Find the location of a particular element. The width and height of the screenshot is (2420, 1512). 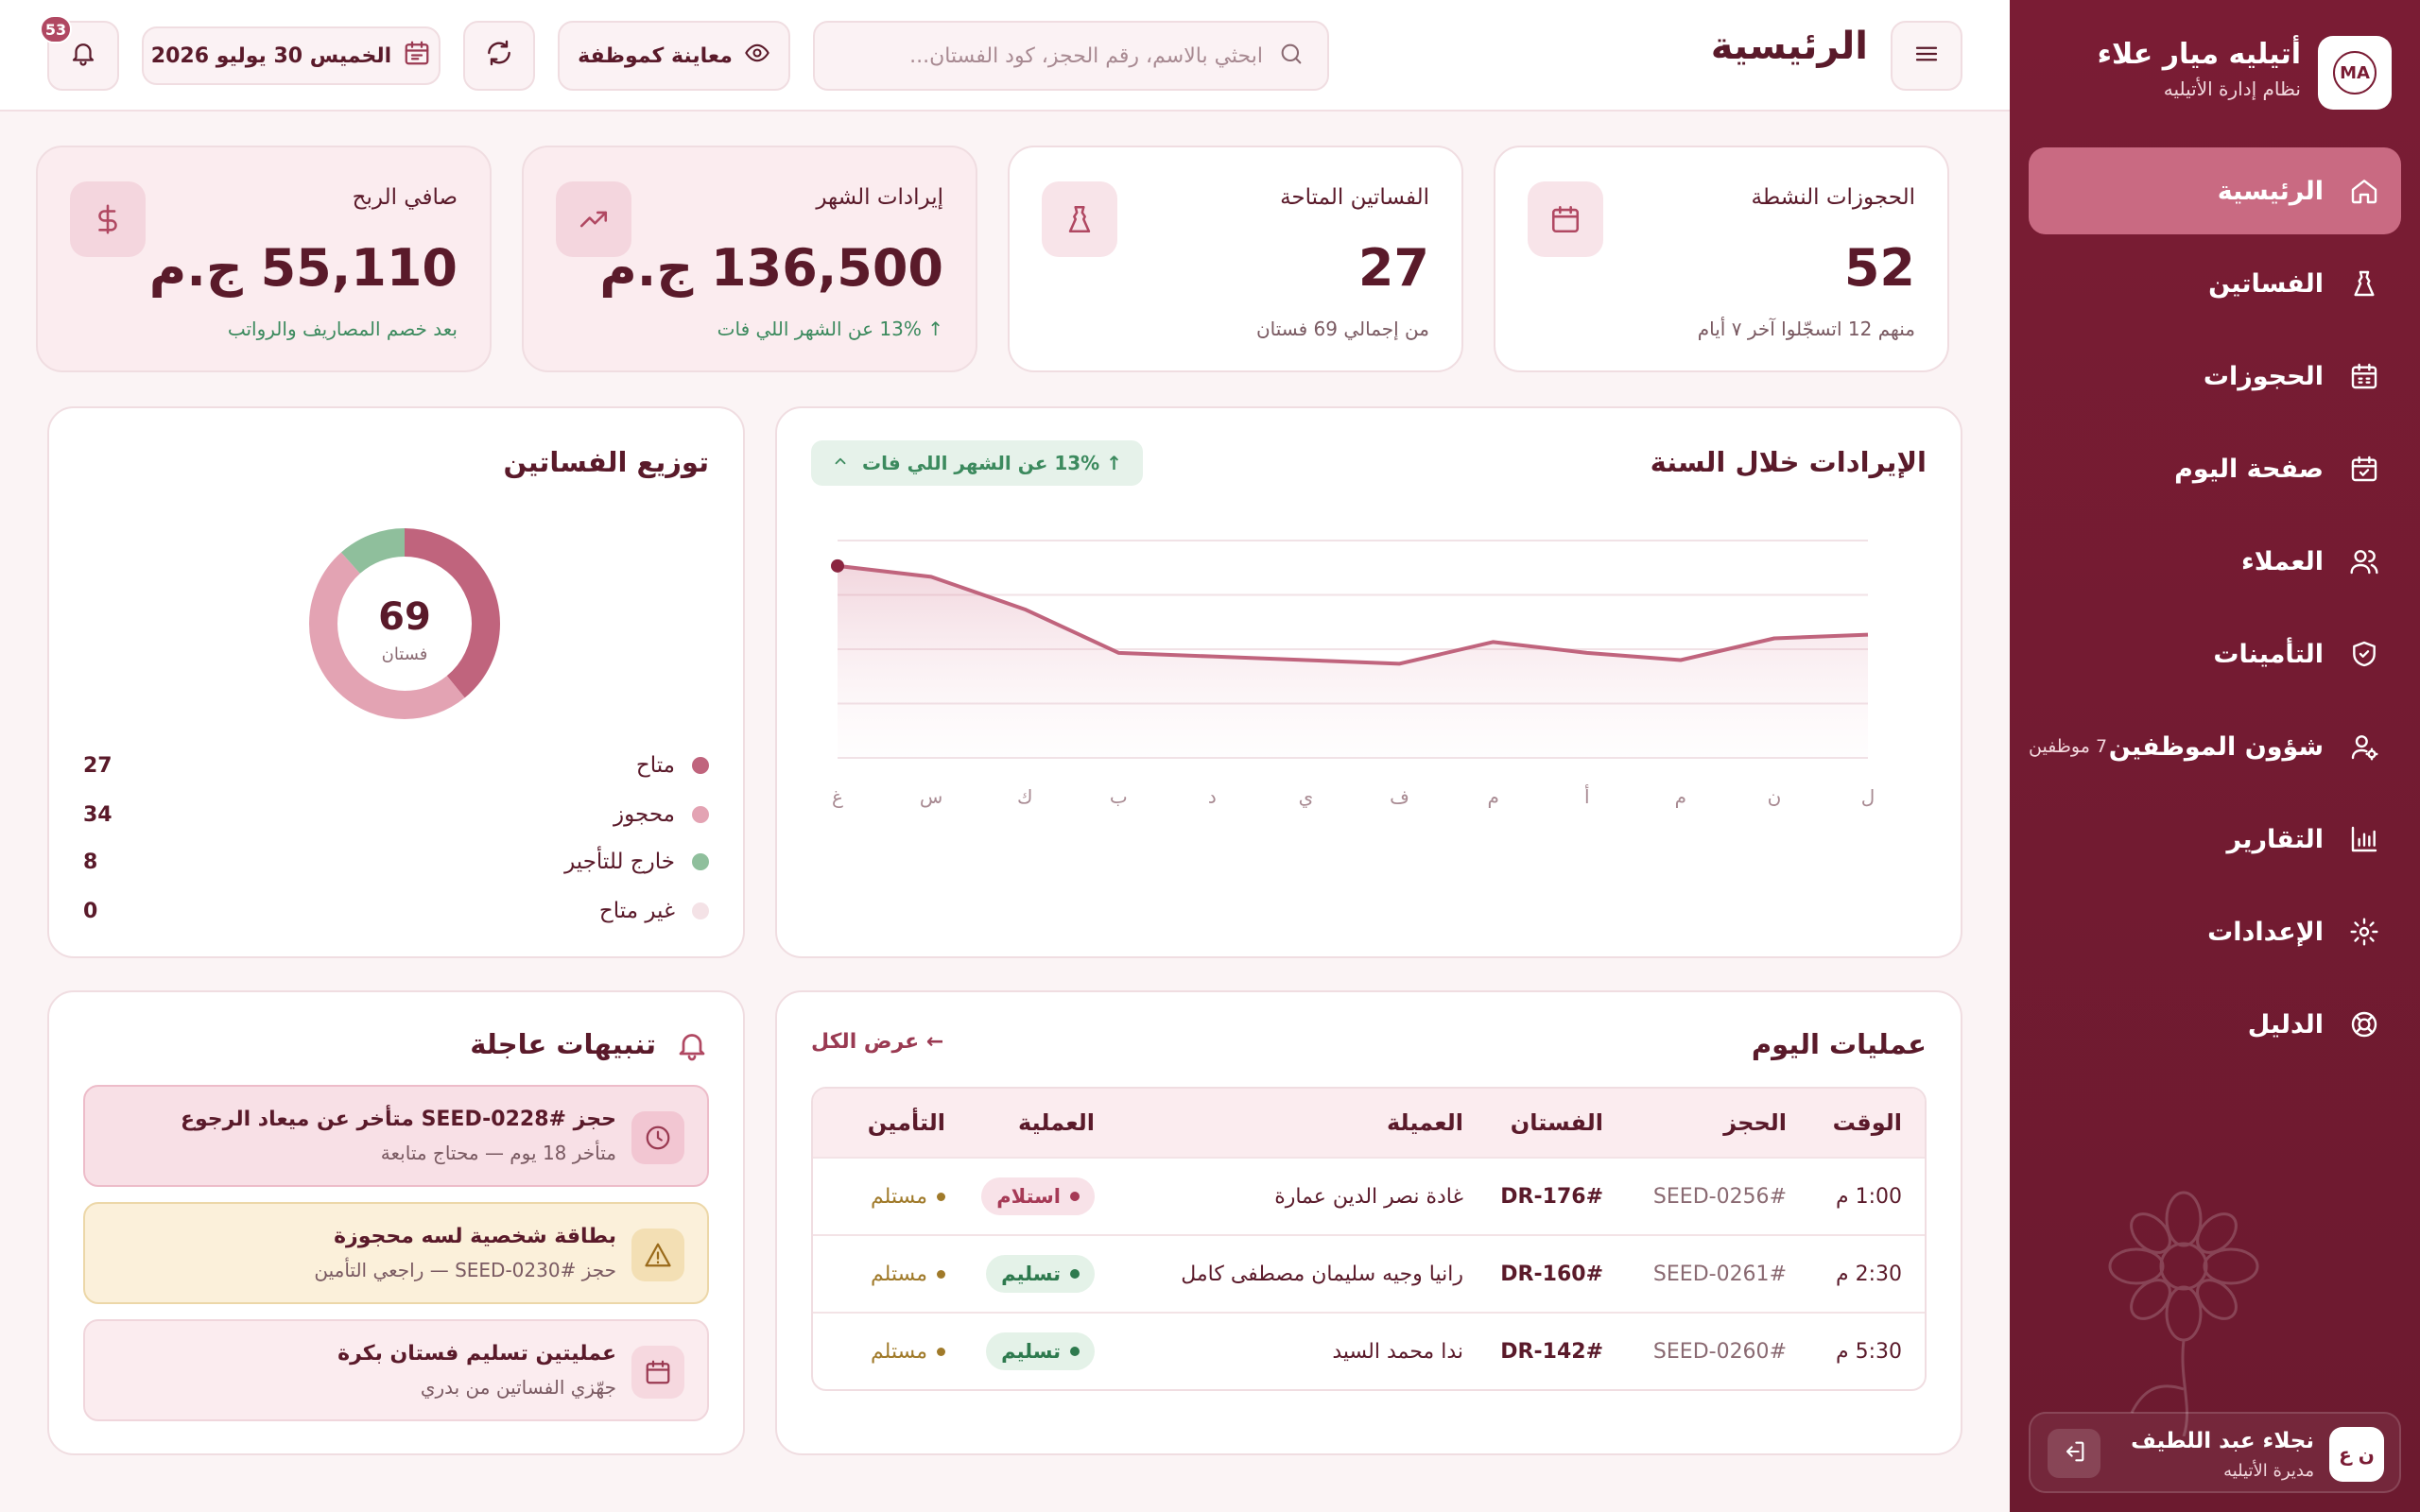

sidebar-item-home: الرئيسية is located at coordinates (2215, 190).